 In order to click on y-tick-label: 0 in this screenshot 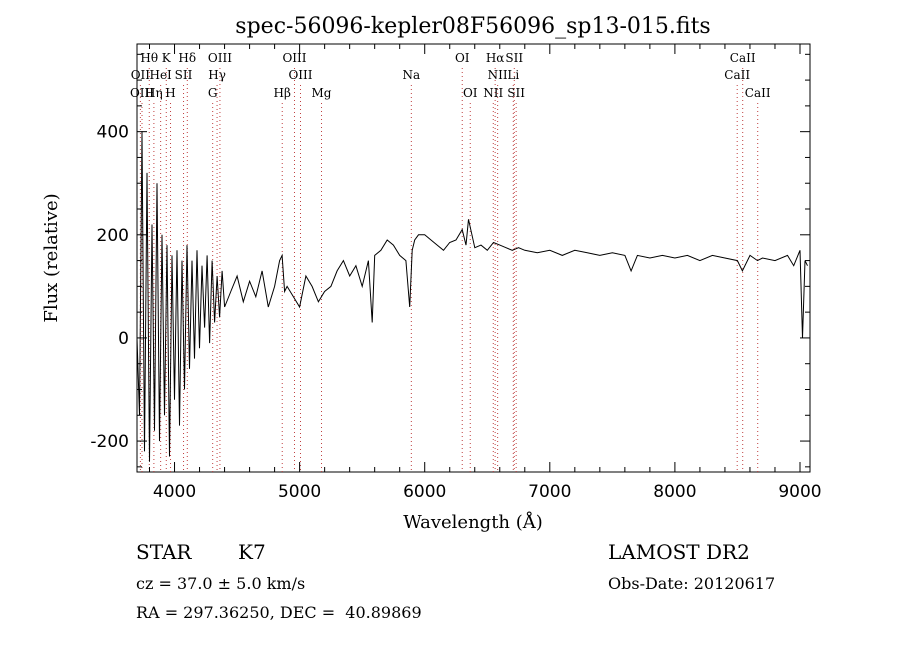, I will do `click(123, 339)`.